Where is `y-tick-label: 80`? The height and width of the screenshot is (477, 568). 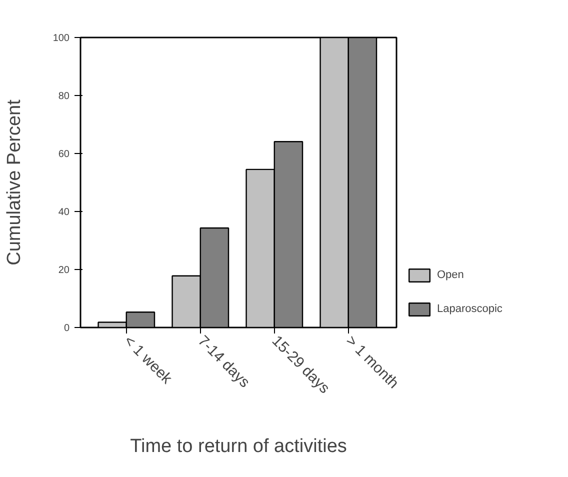
y-tick-label: 80 is located at coordinates (64, 96).